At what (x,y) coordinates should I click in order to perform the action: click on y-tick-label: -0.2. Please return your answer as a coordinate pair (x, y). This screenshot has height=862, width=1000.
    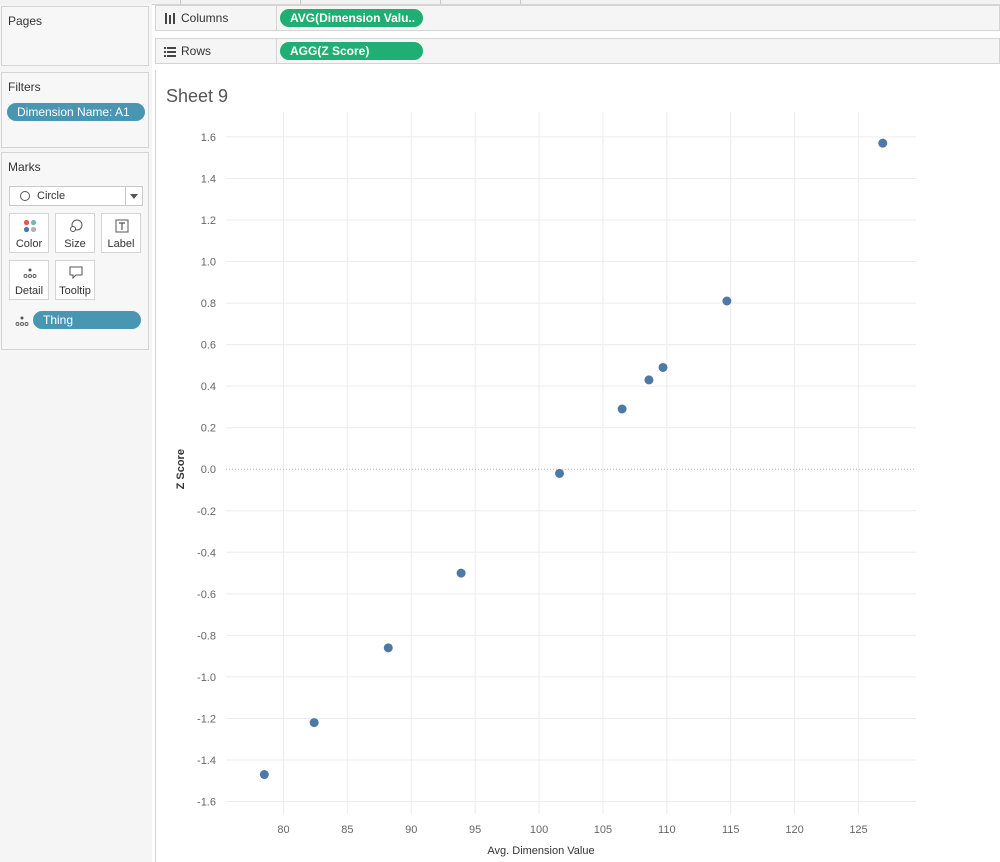
    Looking at the image, I should click on (206, 512).